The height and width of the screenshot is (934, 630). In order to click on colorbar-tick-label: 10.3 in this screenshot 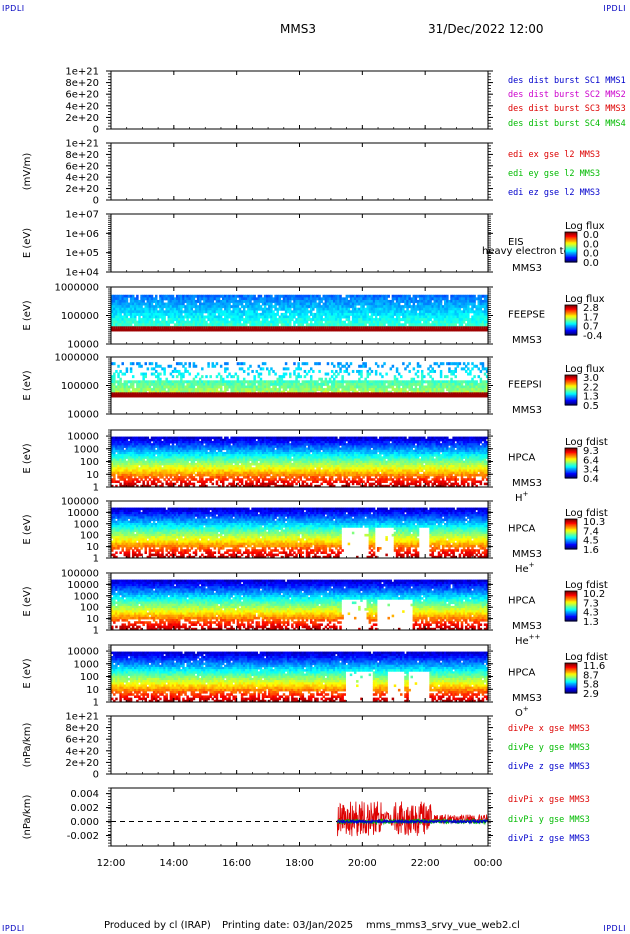, I will do `click(594, 522)`.